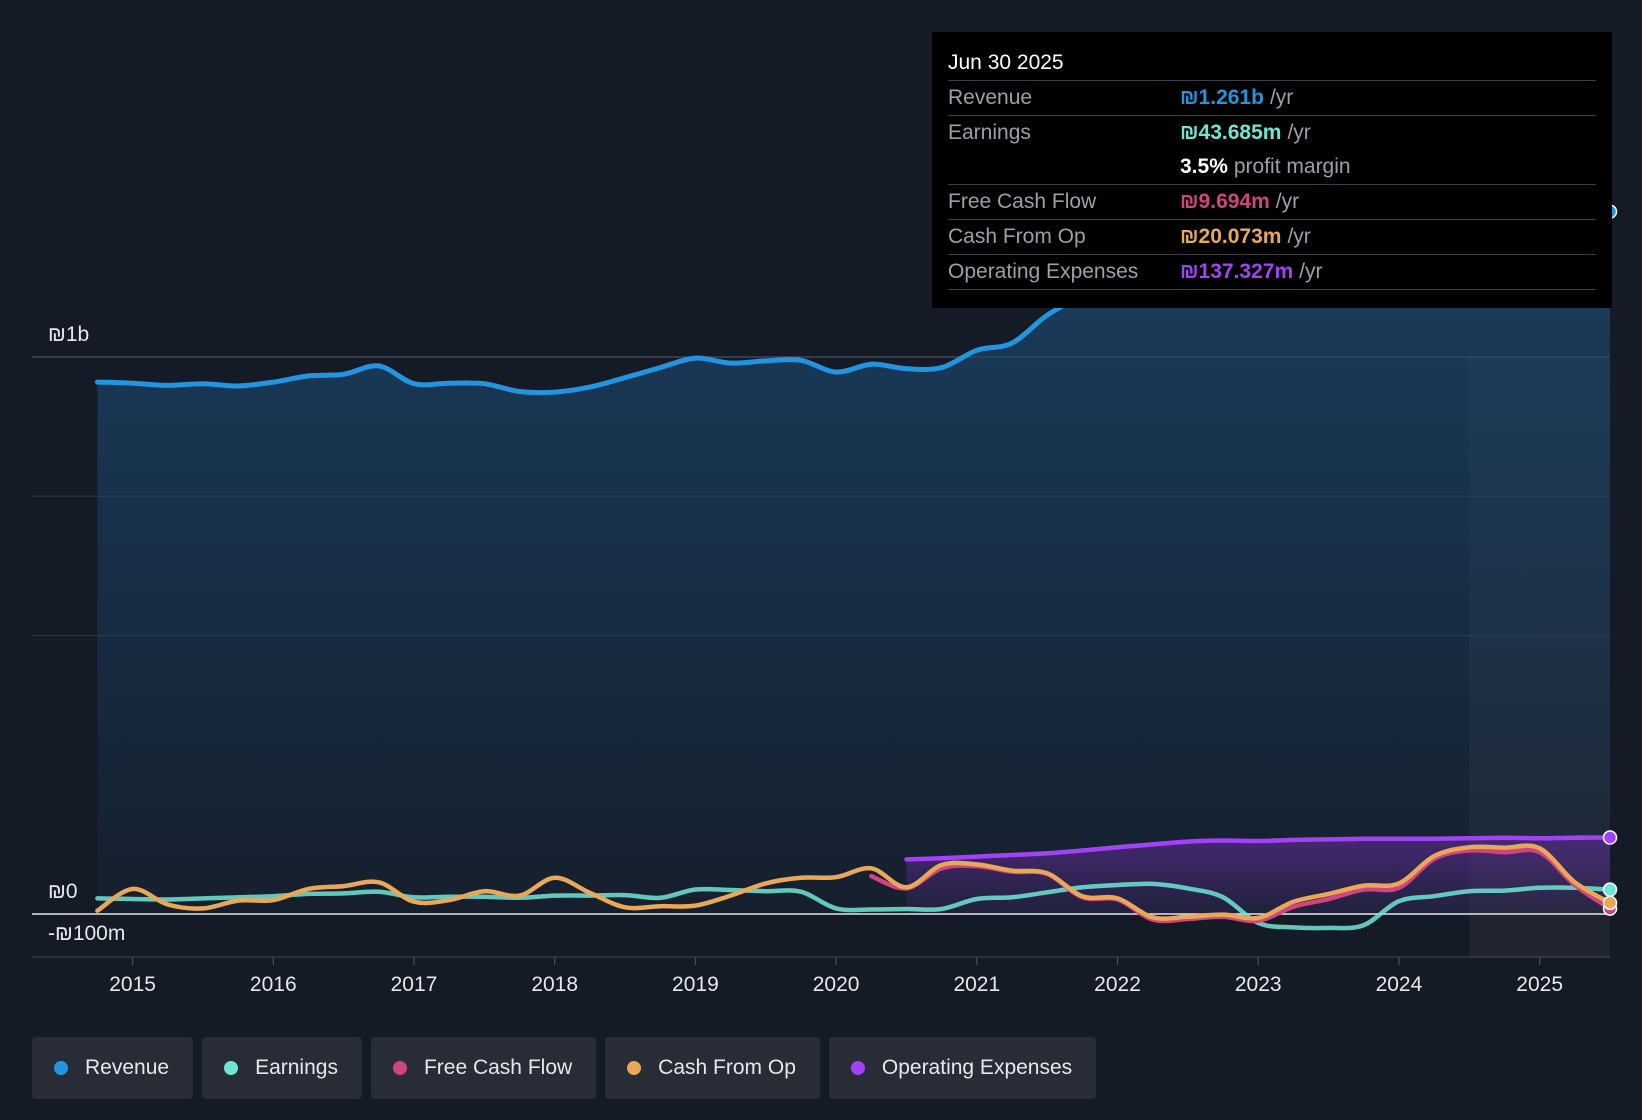 This screenshot has width=1642, height=1120. What do you see at coordinates (1610, 889) in the screenshot?
I see `earnings-end-marker` at bounding box center [1610, 889].